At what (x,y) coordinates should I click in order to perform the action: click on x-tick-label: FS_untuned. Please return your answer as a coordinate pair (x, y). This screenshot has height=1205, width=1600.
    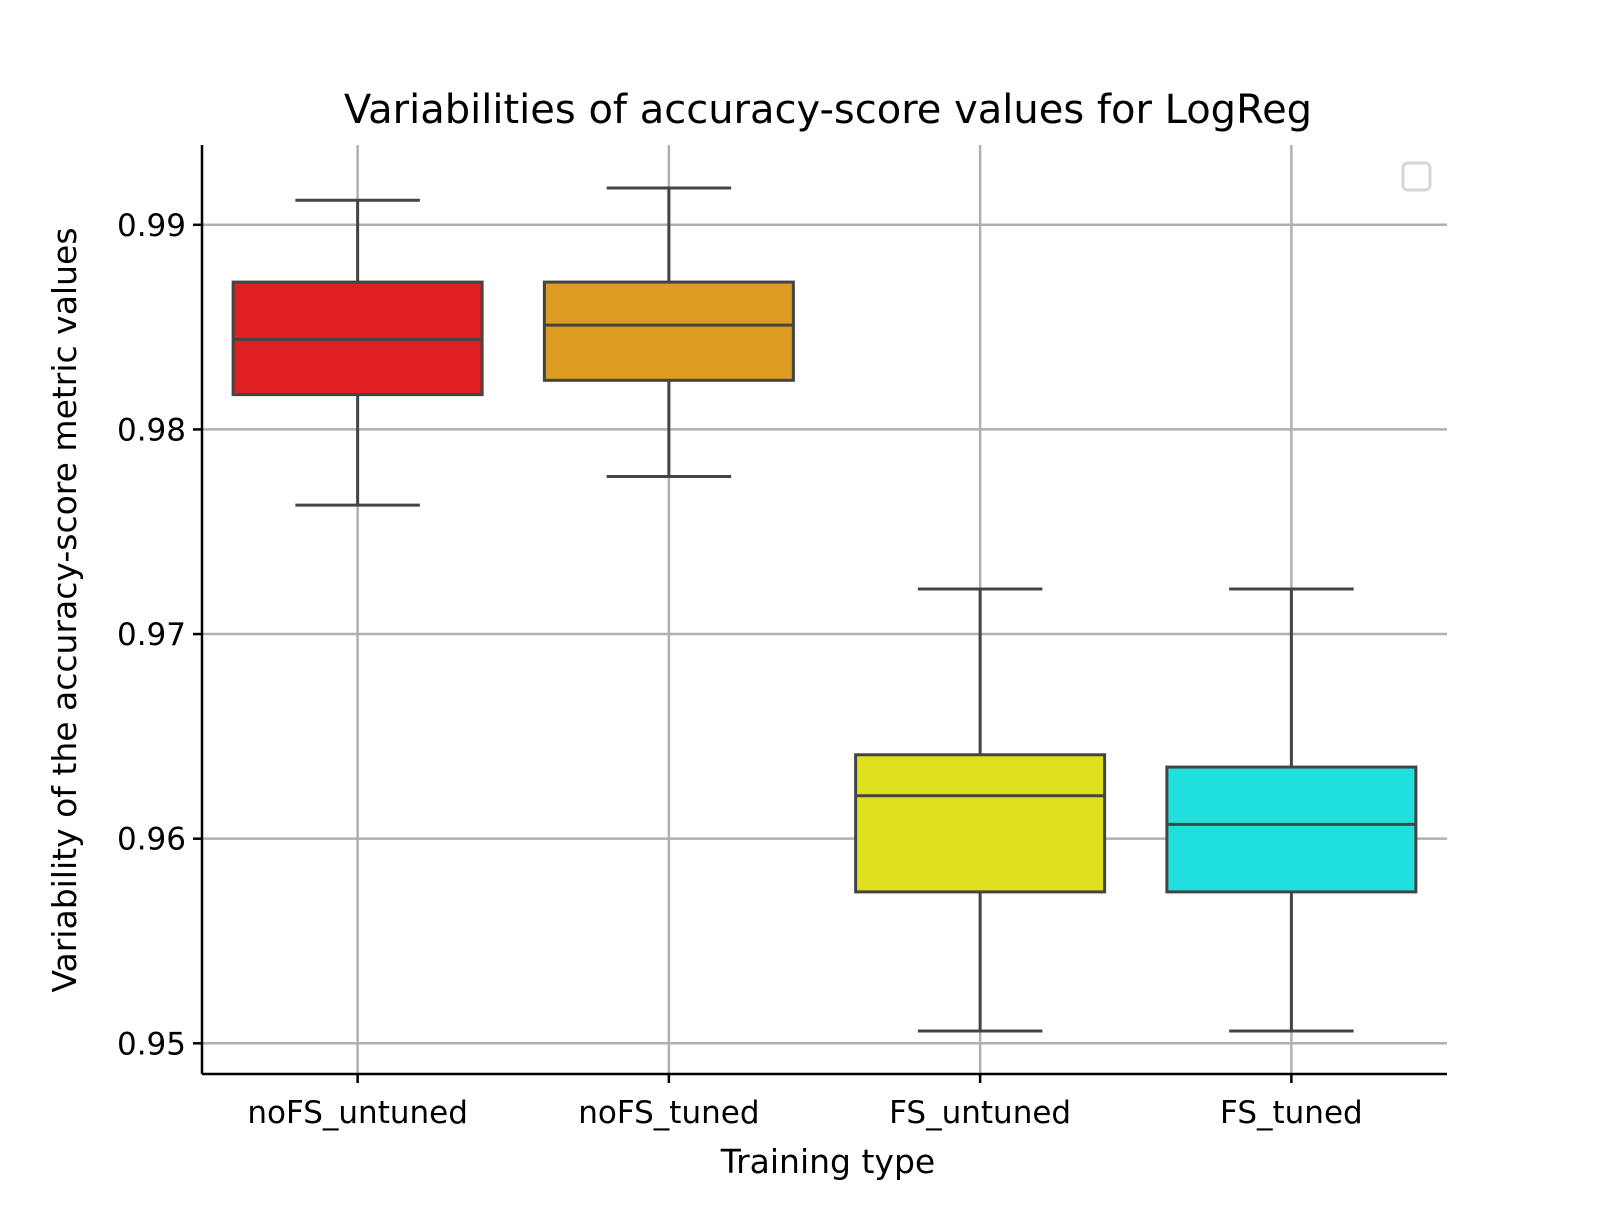
    Looking at the image, I should click on (980, 1113).